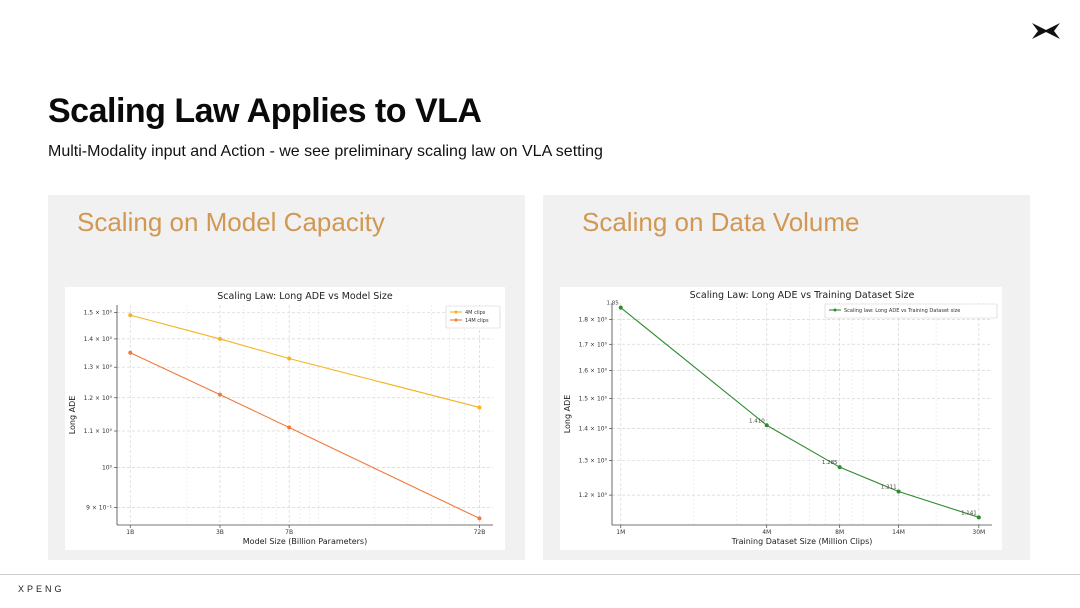 This screenshot has width=1080, height=608. I want to click on y-tick-label: 9 × 10⁻¹, so click(99, 508).